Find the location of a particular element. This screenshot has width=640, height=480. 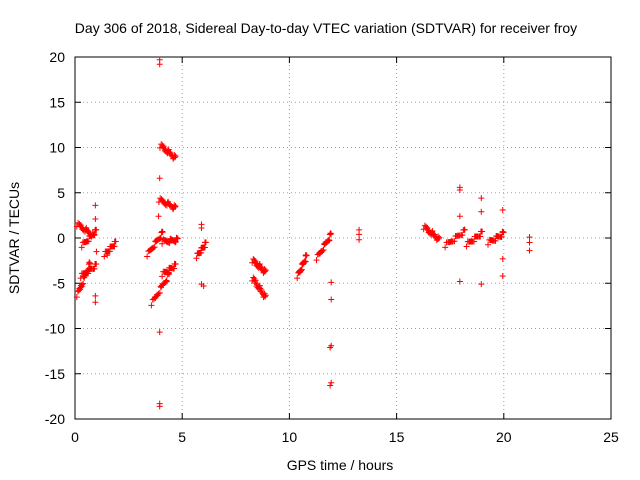

x-tick-label: 15 is located at coordinates (397, 437).